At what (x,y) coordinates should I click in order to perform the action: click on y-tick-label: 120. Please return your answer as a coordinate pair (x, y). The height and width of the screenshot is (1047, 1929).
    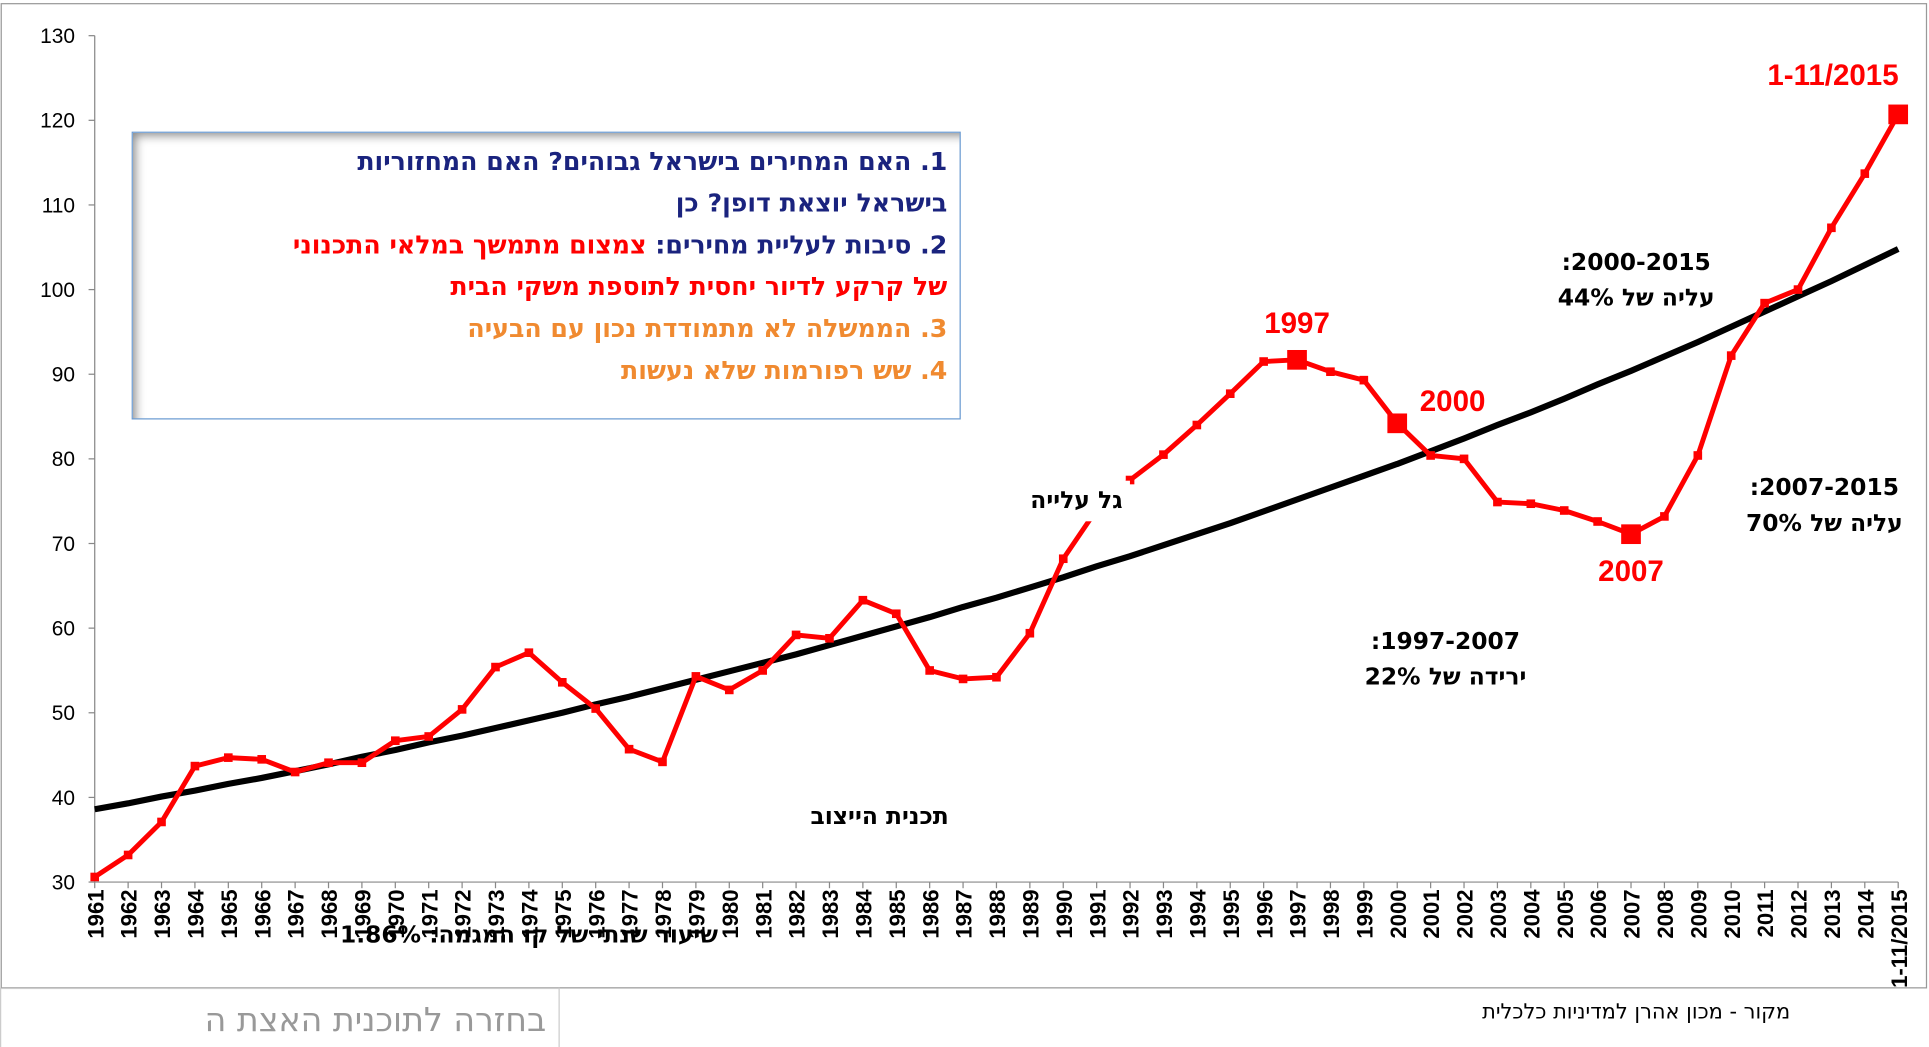
    Looking at the image, I should click on (57, 121).